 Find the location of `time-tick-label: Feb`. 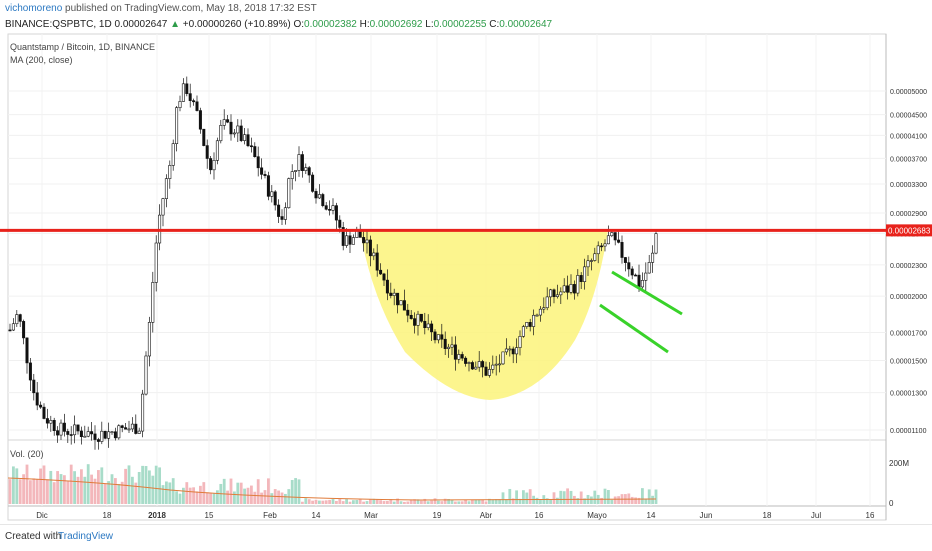

time-tick-label: Feb is located at coordinates (270, 515).